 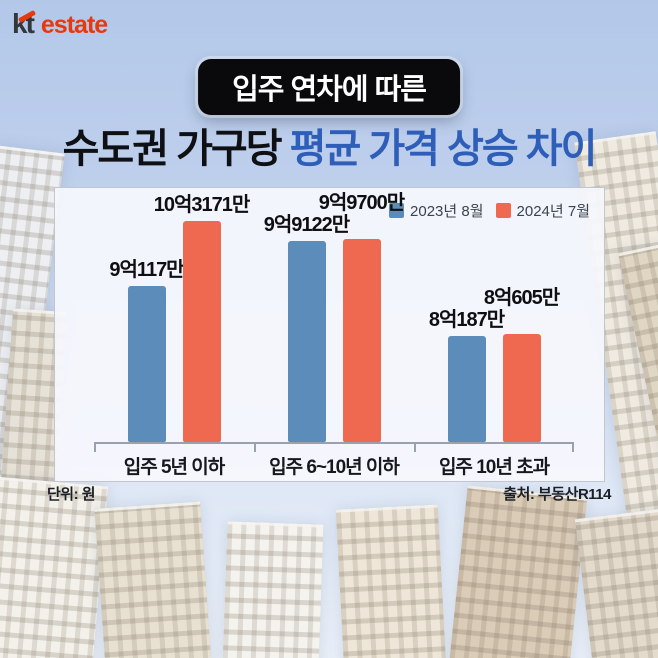 I want to click on kt-estate-logo: kt estate, so click(x=60, y=24).